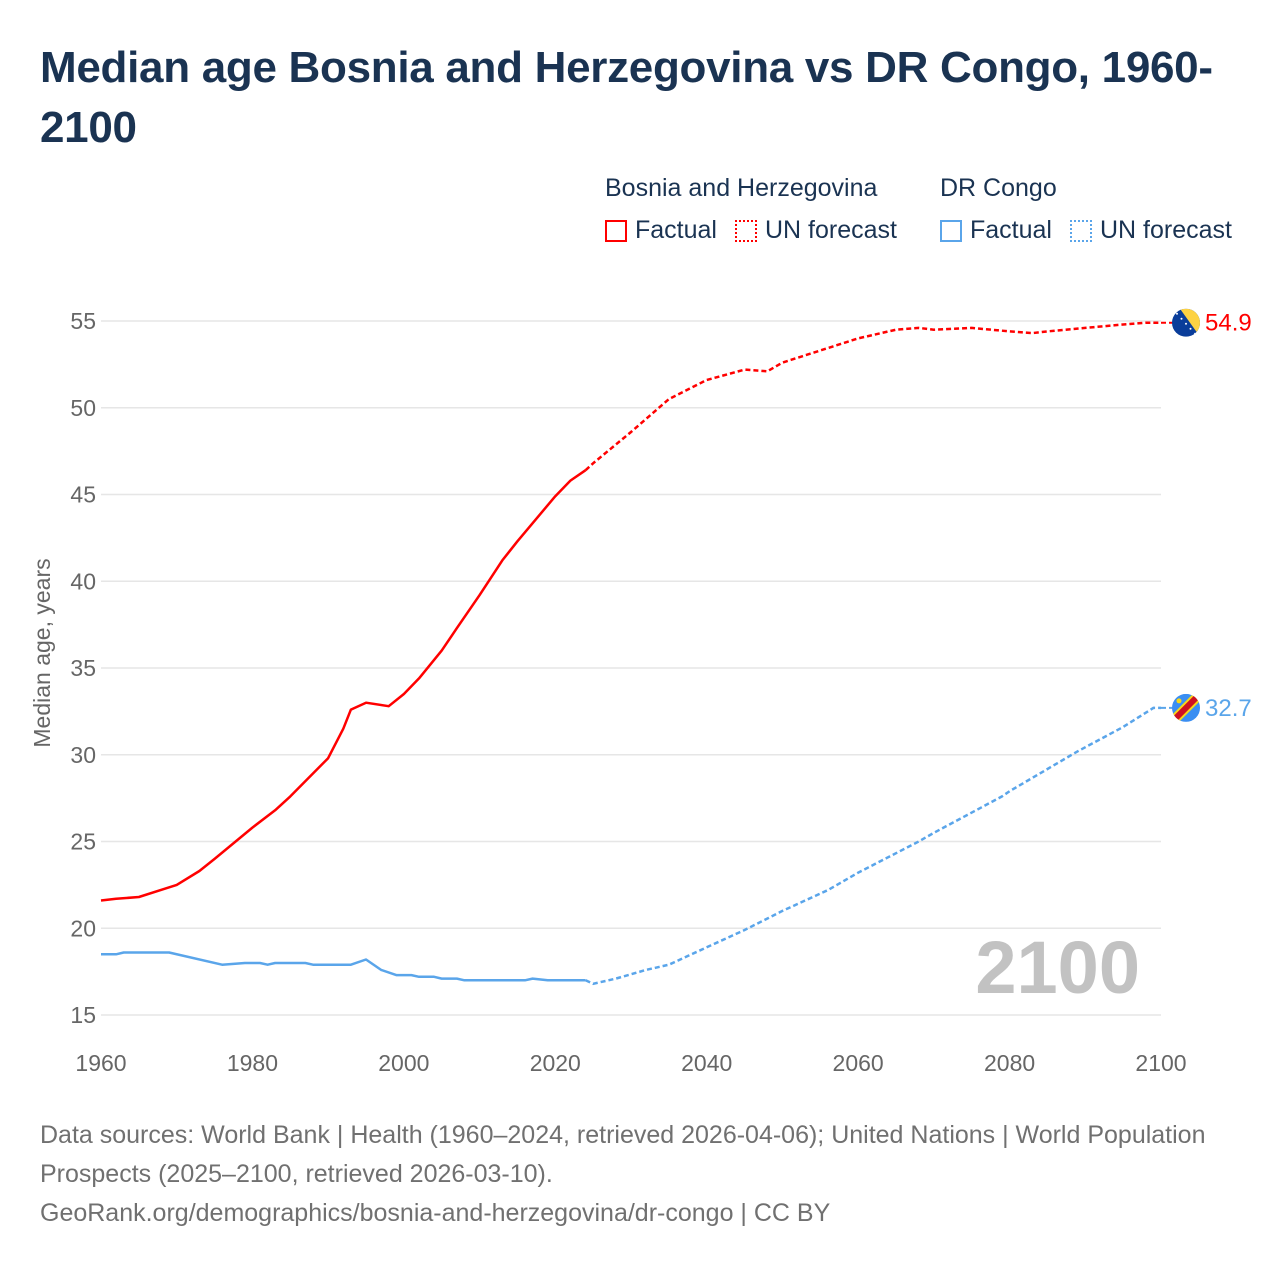  Describe the element at coordinates (858, 1063) in the screenshot. I see `x-tick-label: 2060` at that location.